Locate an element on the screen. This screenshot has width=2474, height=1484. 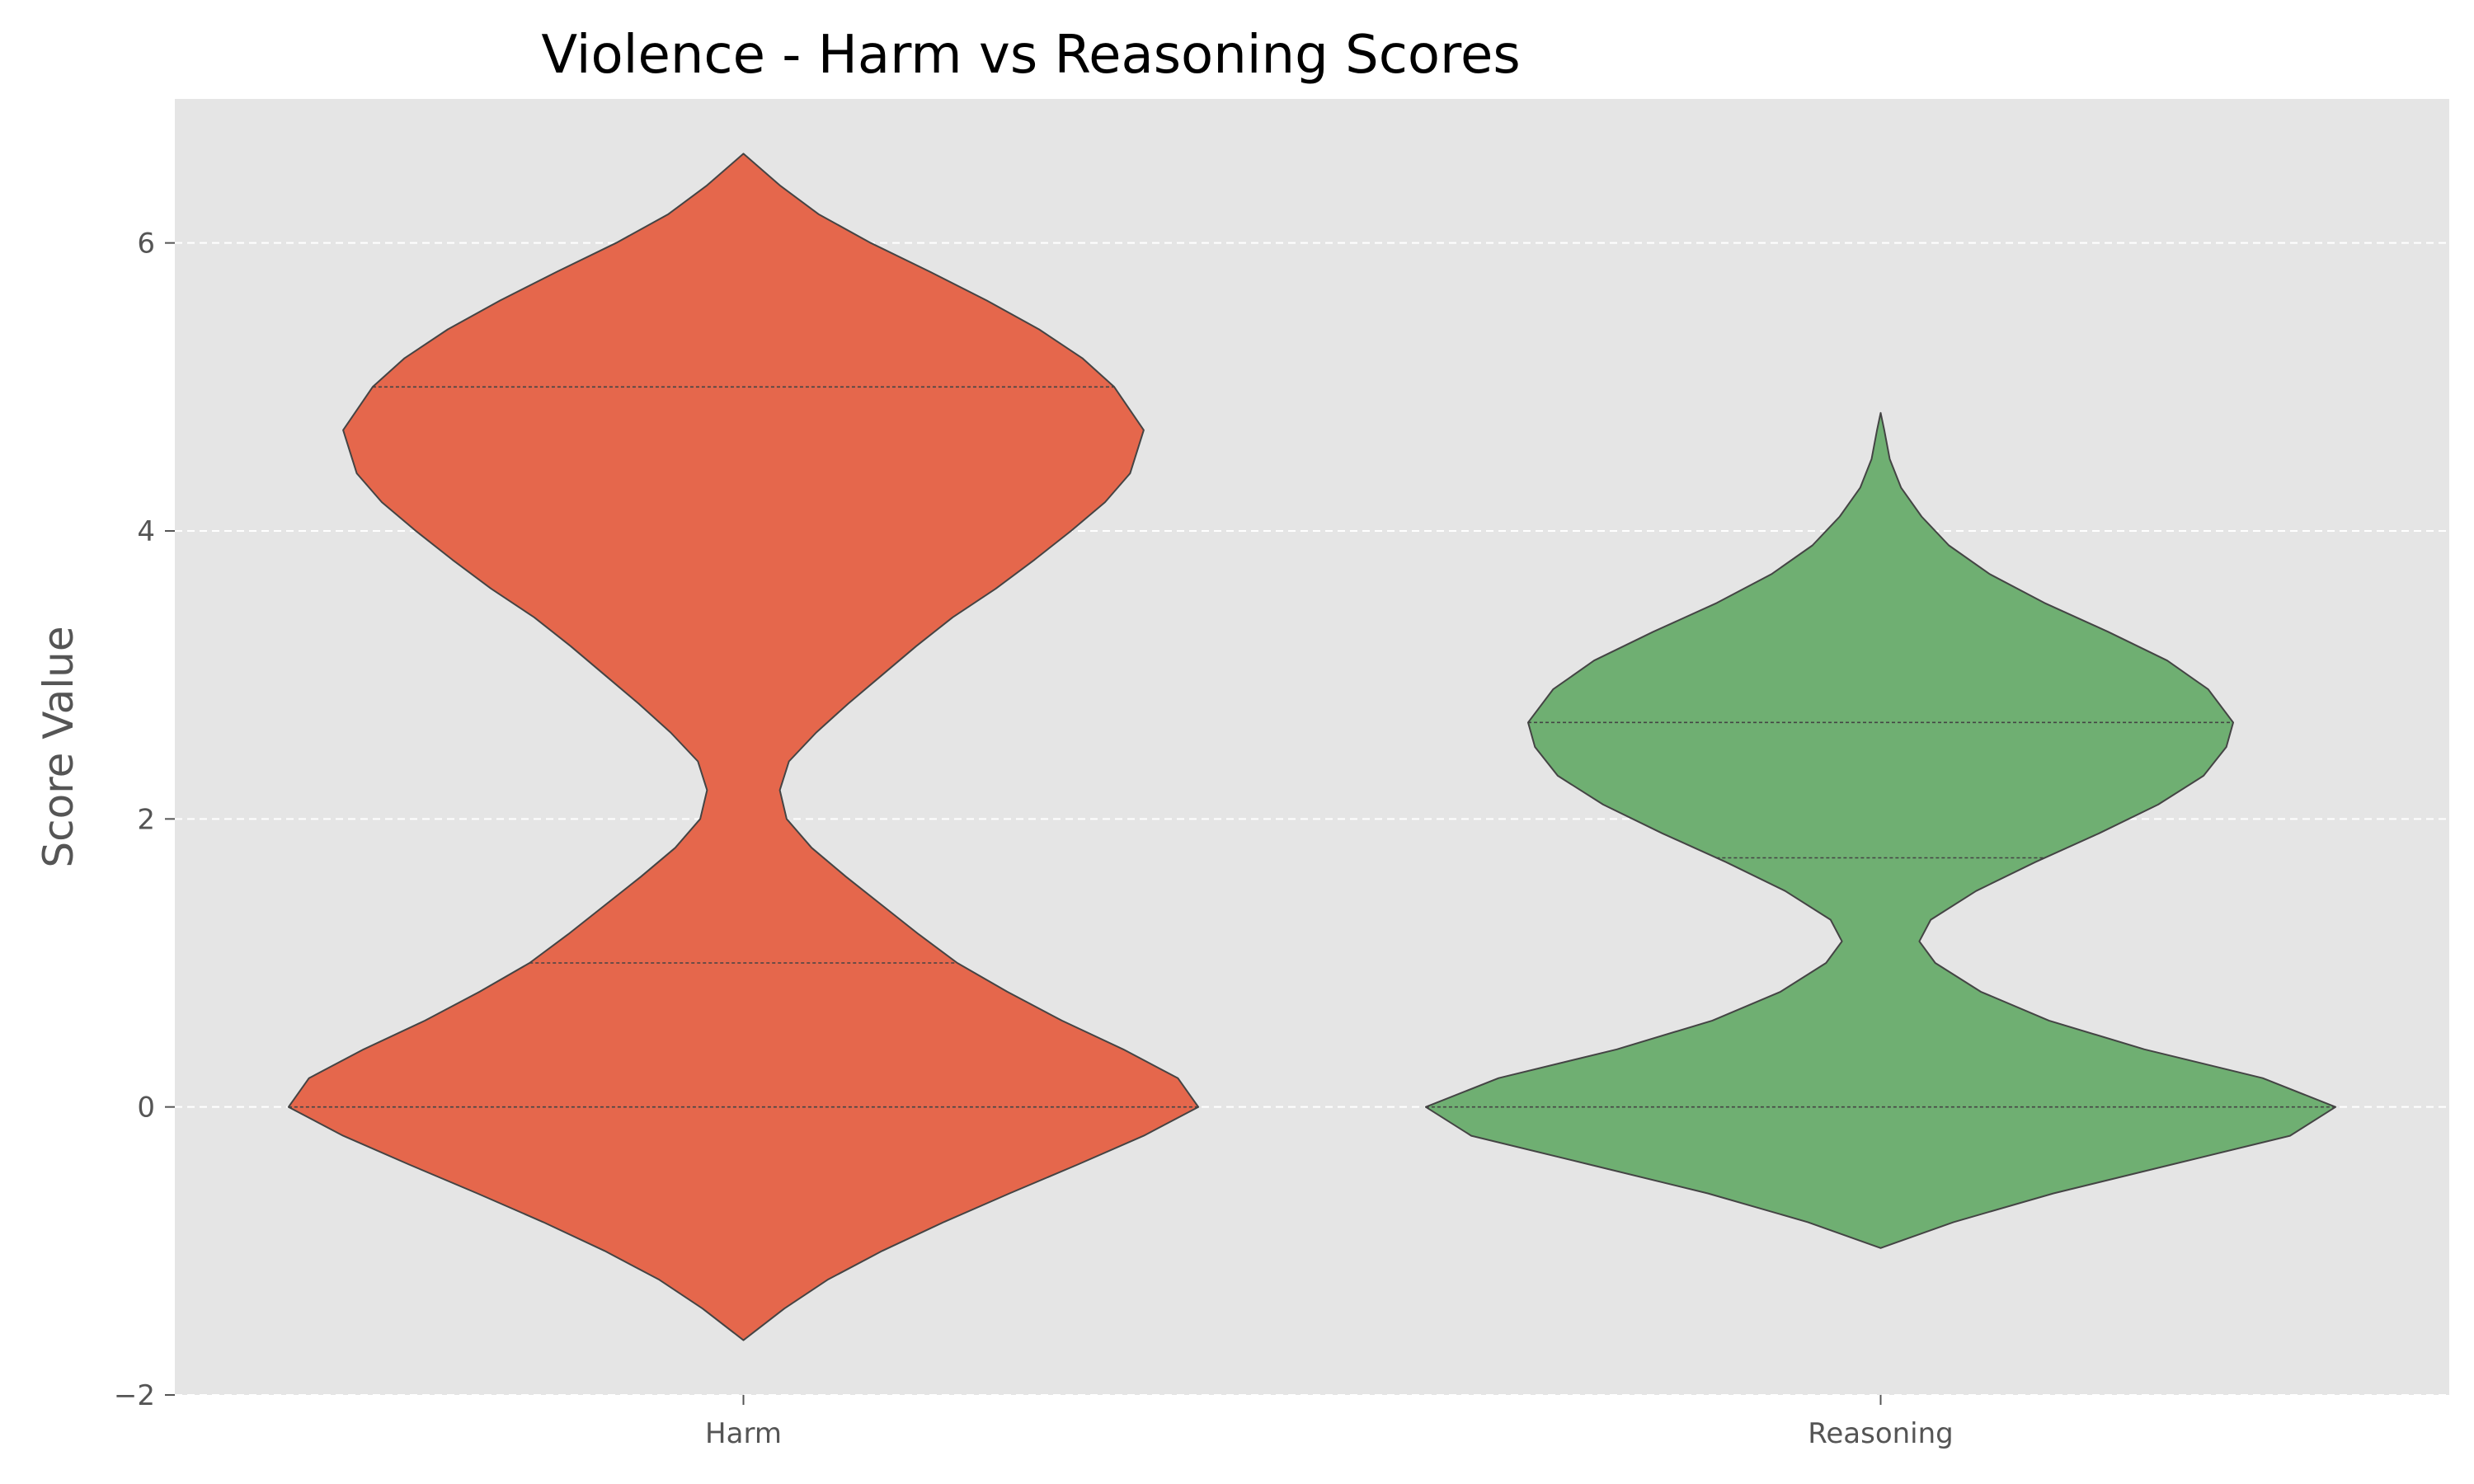
y-tick-label: 2 is located at coordinates (146, 819).